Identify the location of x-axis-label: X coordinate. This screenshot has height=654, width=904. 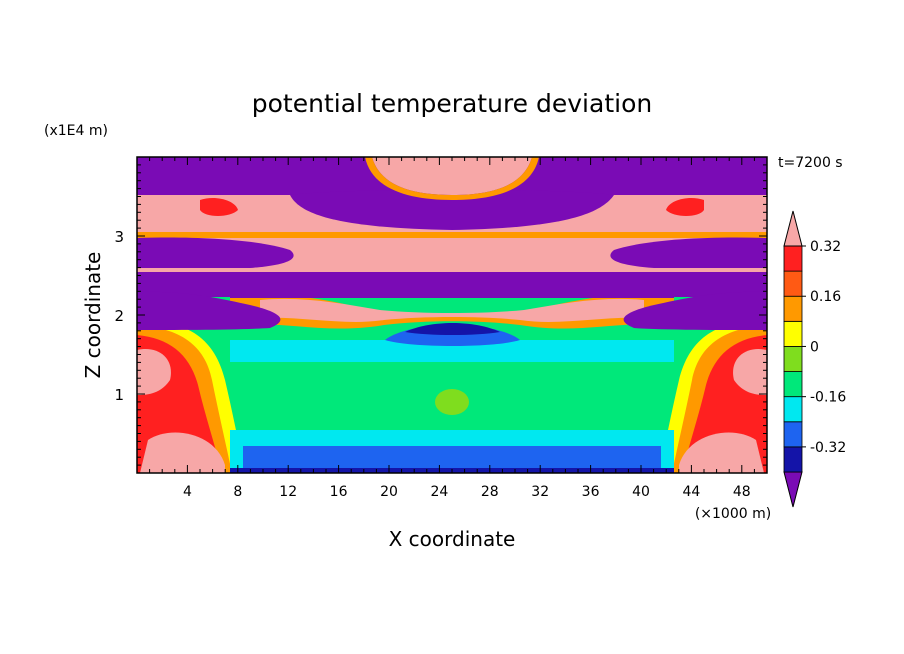
(452, 539).